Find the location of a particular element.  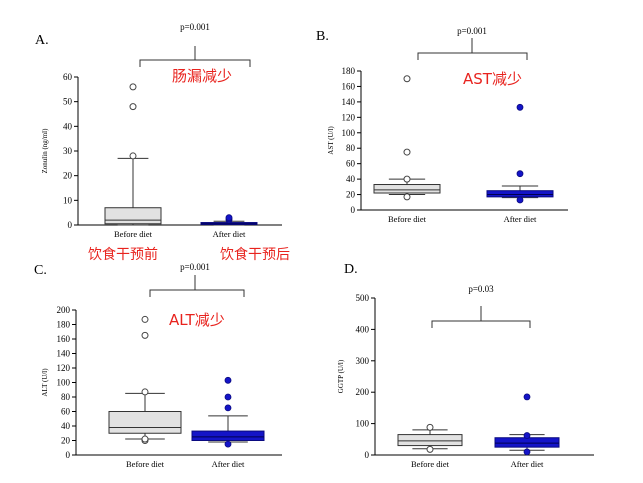

significance-bracket: p=0.03 is located at coordinates (481, 306).